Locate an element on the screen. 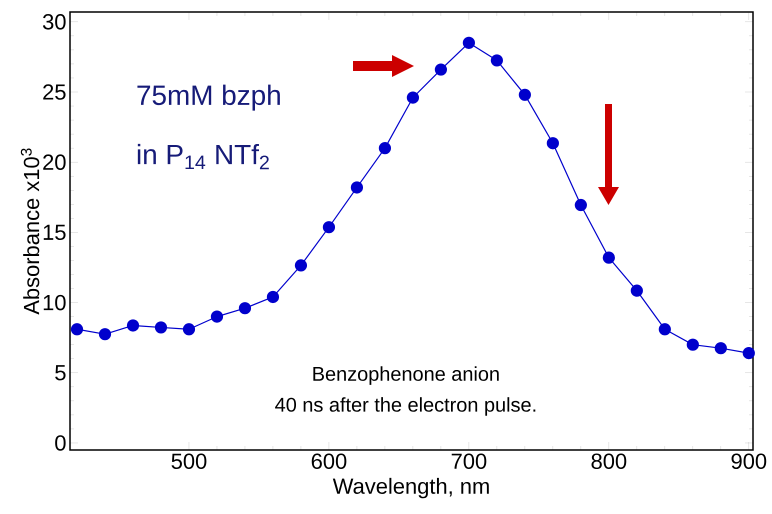 The height and width of the screenshot is (514, 772). y-tick-label: 10 is located at coordinates (55, 302).